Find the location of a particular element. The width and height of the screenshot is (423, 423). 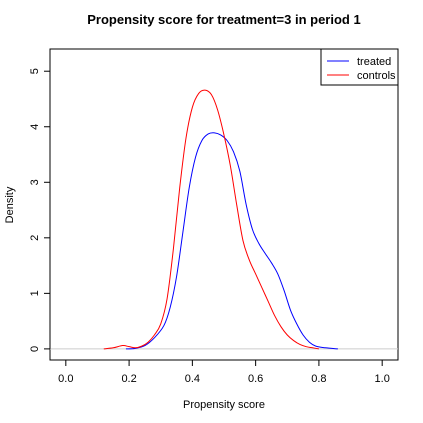

x-tick-label: 0.0 is located at coordinates (65, 379).